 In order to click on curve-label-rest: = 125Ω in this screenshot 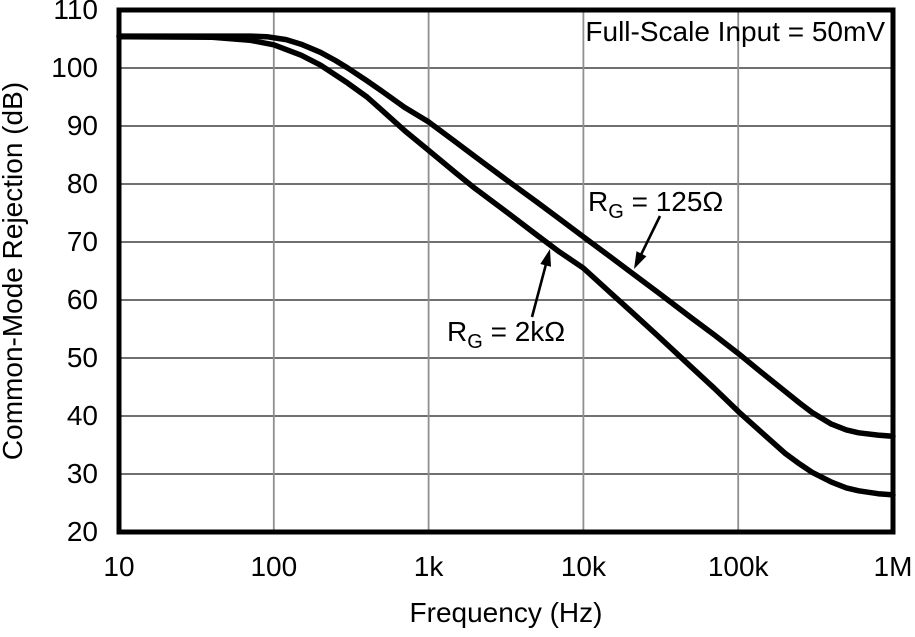, I will do `click(673, 201)`.